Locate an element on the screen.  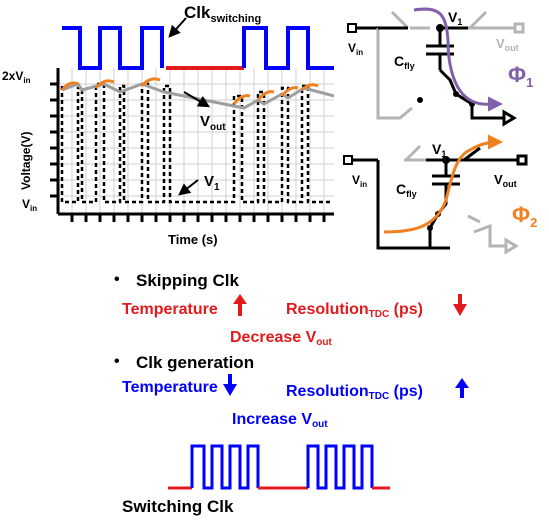
v1-node is located at coordinates (440, 28).